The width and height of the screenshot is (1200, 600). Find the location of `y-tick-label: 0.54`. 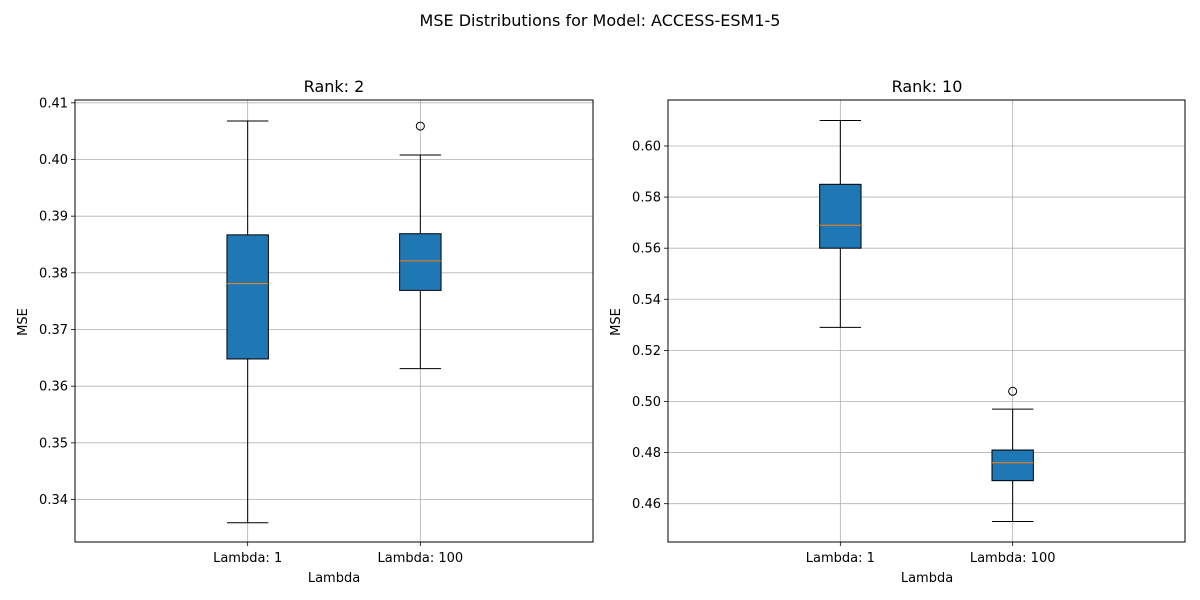

y-tick-label: 0.54 is located at coordinates (646, 300).